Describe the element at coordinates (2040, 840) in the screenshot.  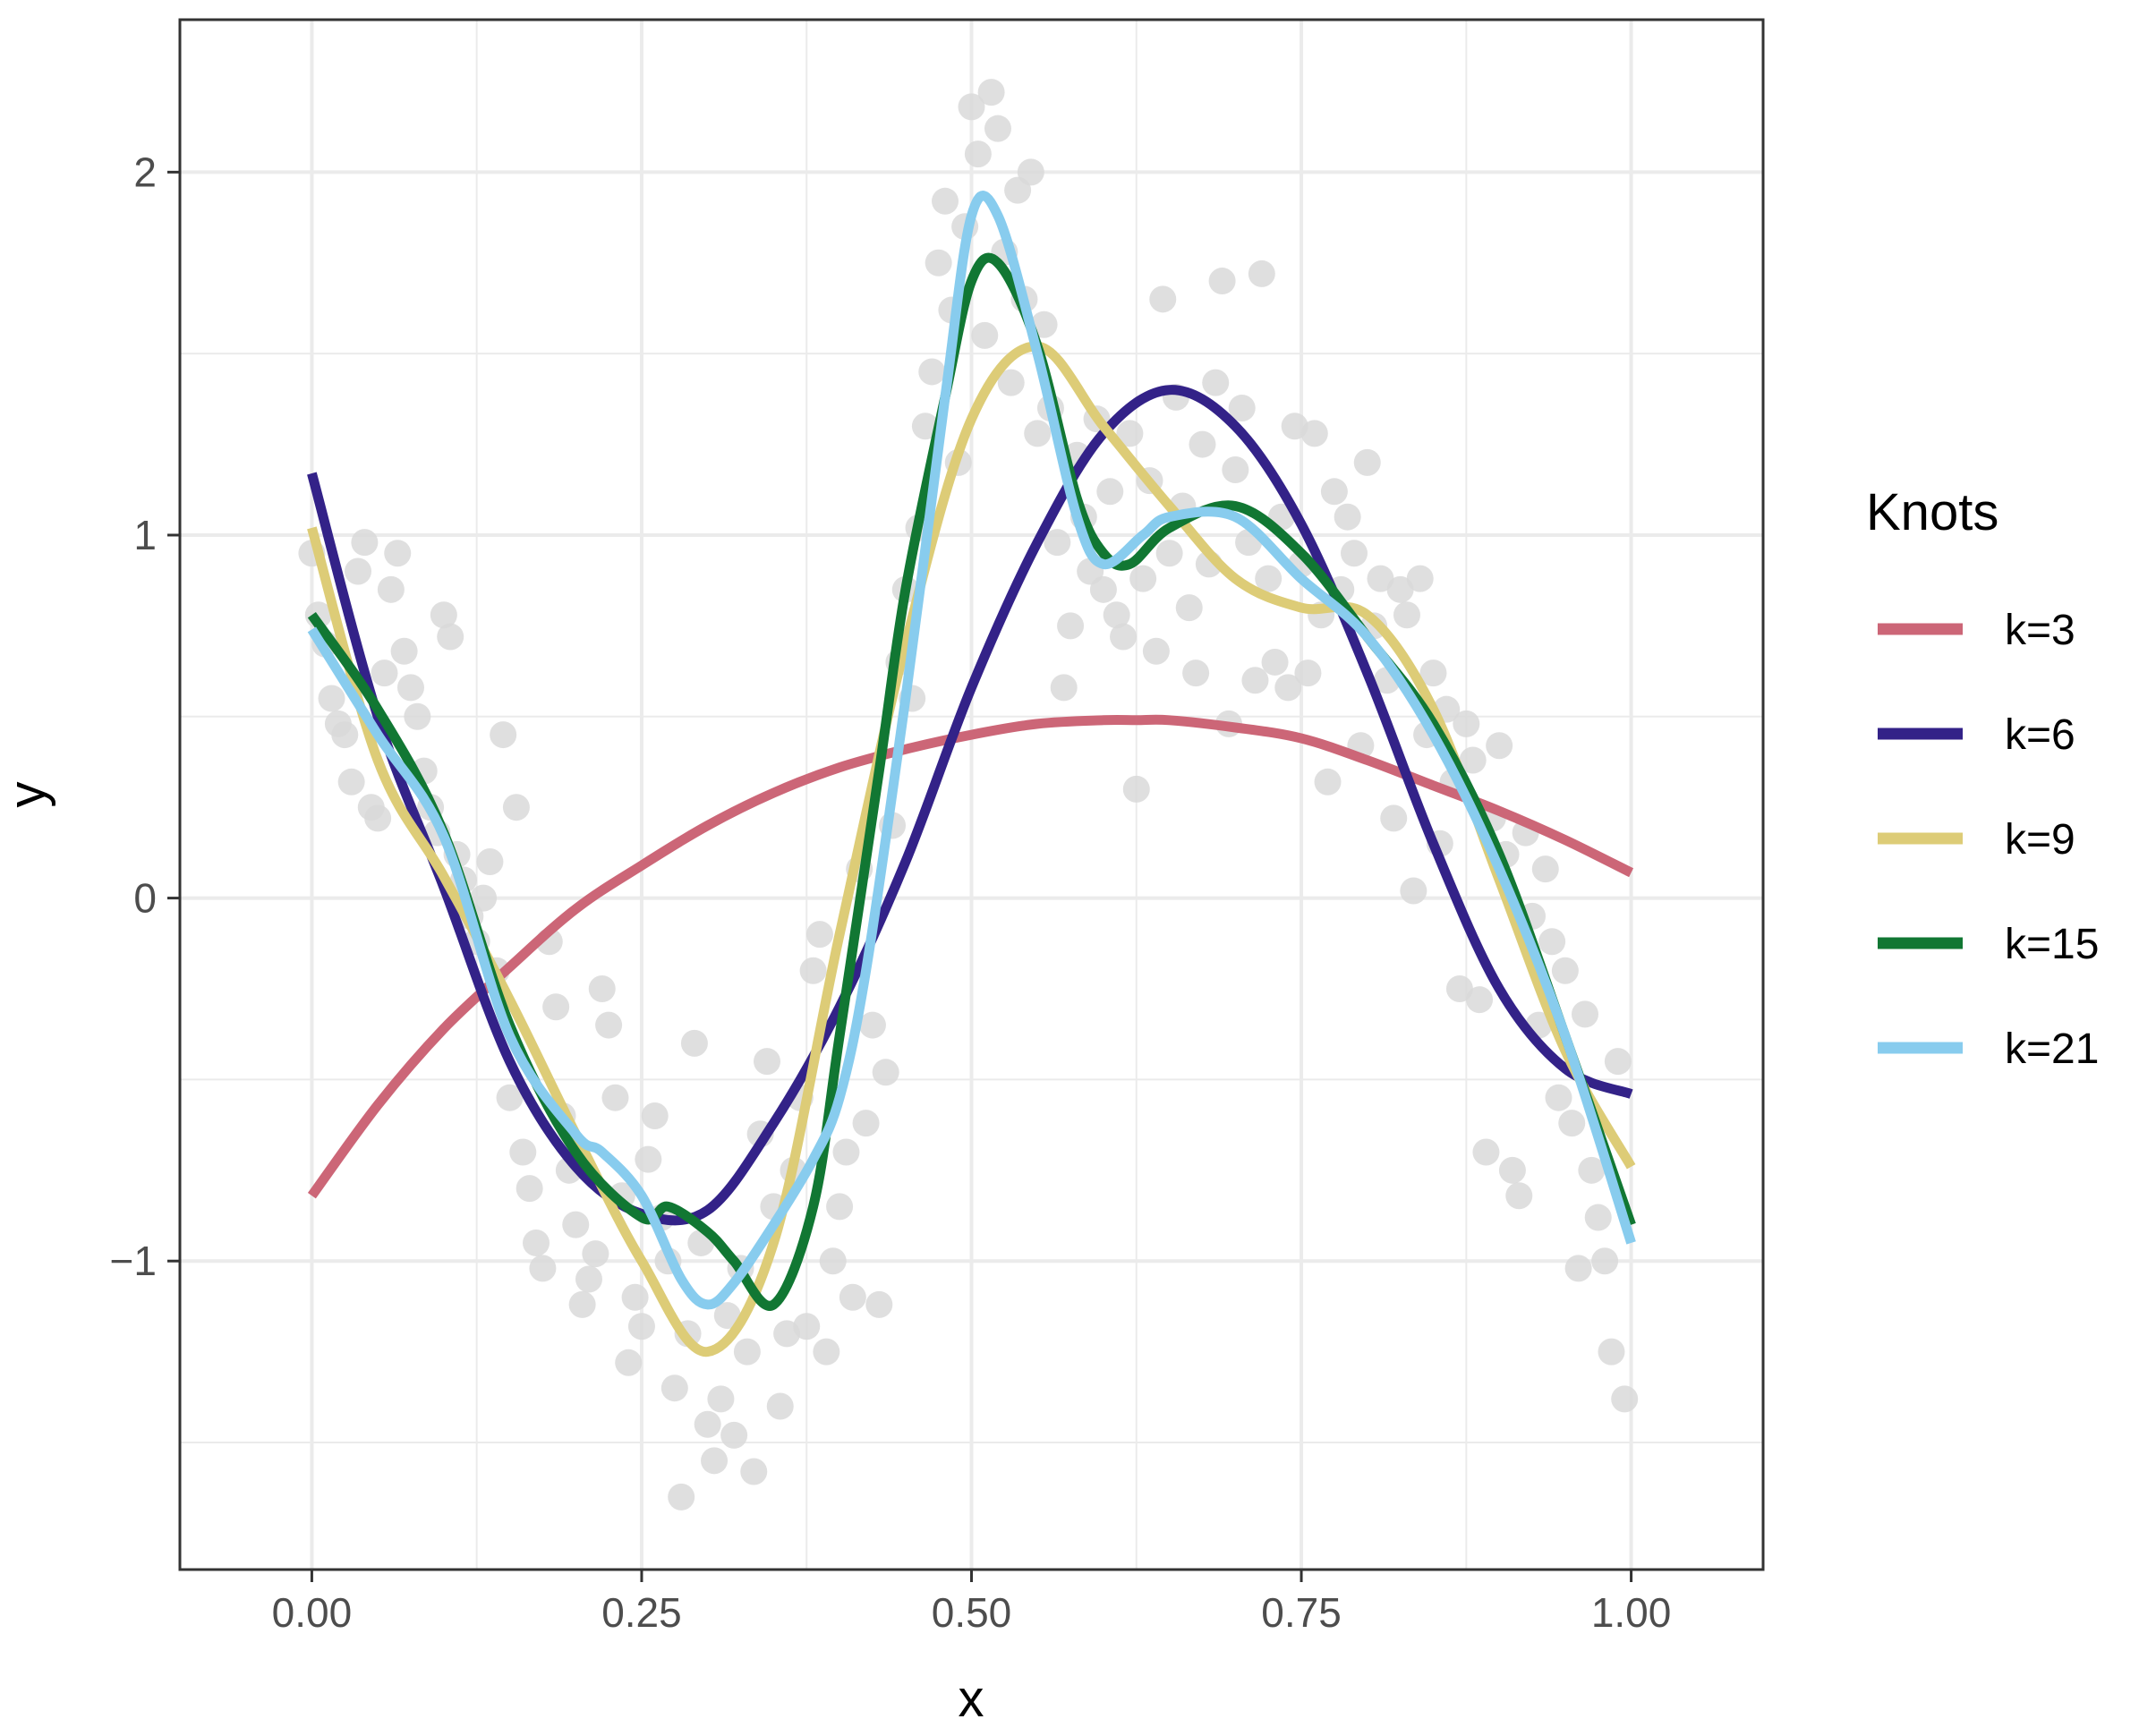
I see `legend-label-k9: k=9` at that location.